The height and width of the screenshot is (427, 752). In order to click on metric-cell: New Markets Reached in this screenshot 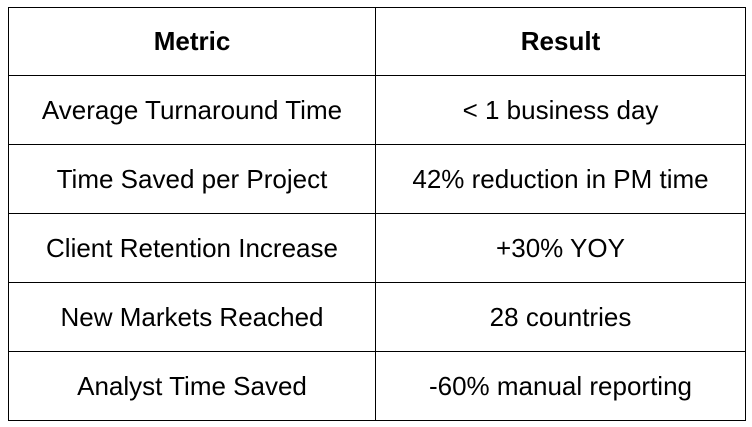, I will do `click(192, 317)`.